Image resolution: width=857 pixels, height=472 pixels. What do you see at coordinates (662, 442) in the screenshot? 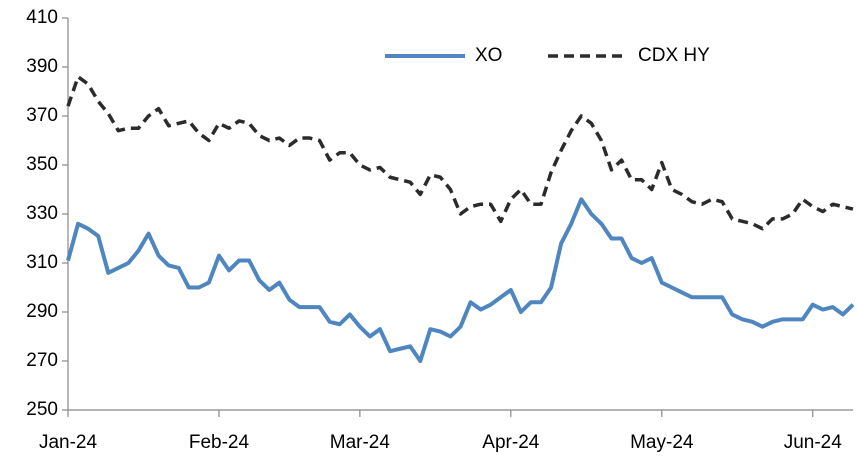
I see `x-tick-label: May-24` at bounding box center [662, 442].